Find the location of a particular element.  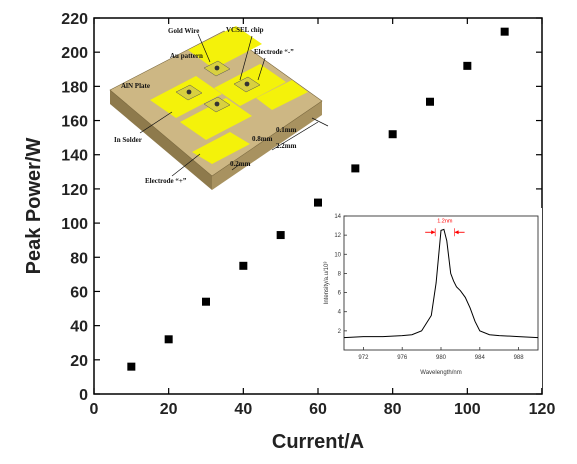

y-tick-label: 80 is located at coordinates (79, 258).